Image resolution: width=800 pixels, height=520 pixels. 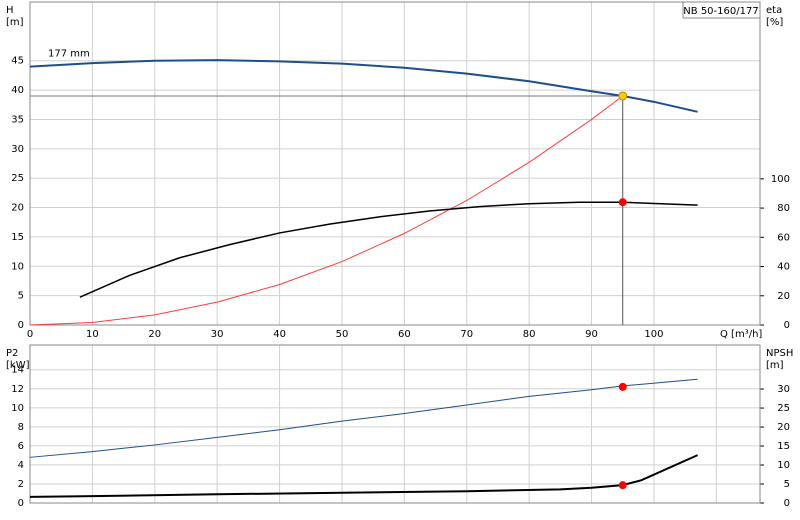 I want to click on y-tick-label: 8, so click(x=21, y=427).